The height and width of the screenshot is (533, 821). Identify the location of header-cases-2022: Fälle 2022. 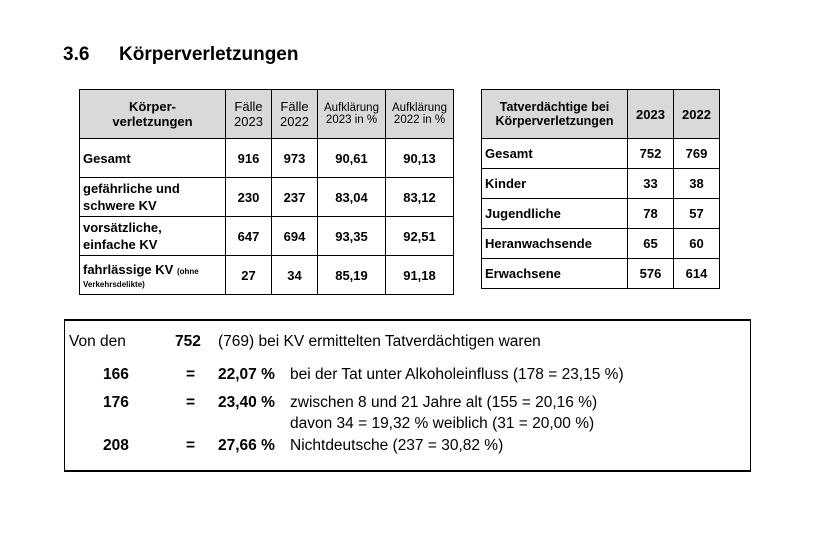
(294, 114).